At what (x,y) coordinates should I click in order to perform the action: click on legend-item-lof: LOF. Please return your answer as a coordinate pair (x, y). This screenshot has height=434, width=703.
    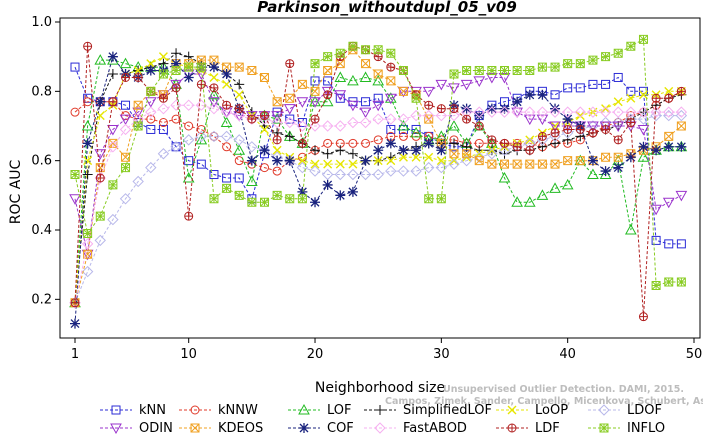
    Looking at the image, I should click on (320, 410).